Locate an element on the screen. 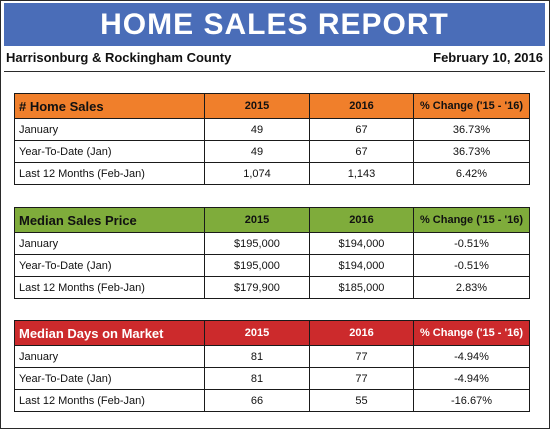 This screenshot has width=550, height=429. table-row: January $195,000 $194,000 -0.51% is located at coordinates (272, 243).